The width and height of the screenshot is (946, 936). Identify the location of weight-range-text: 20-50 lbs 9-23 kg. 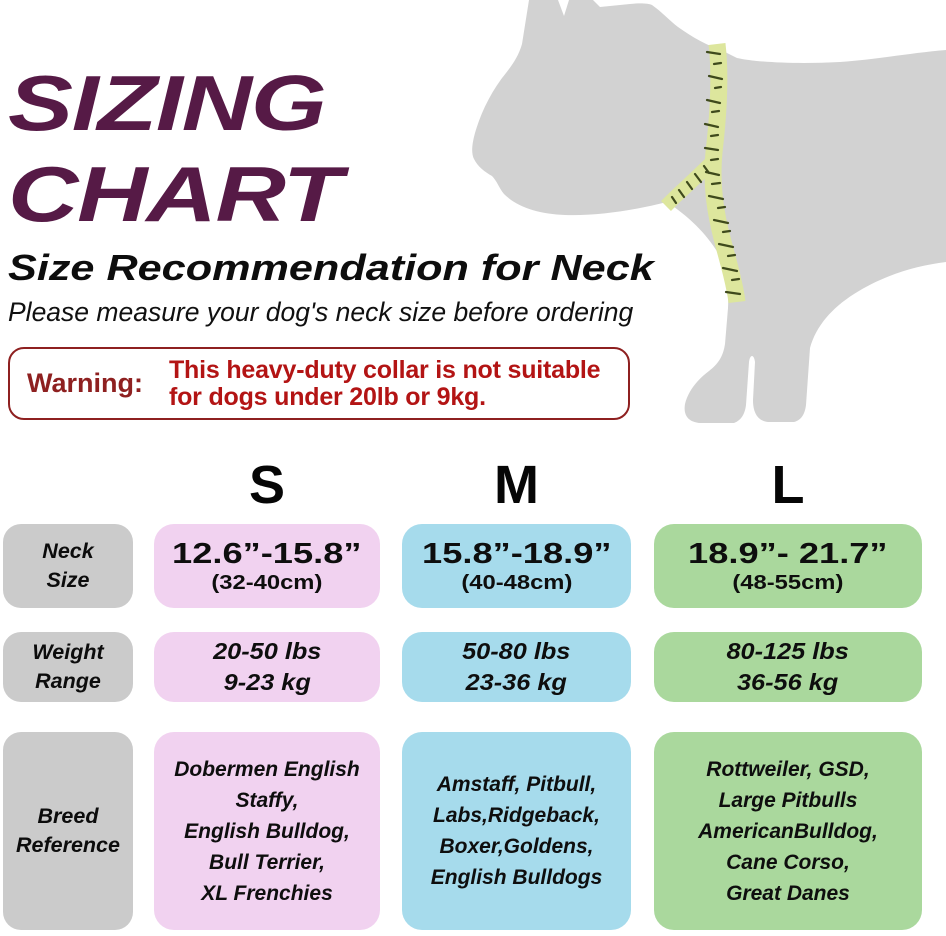
(267, 666).